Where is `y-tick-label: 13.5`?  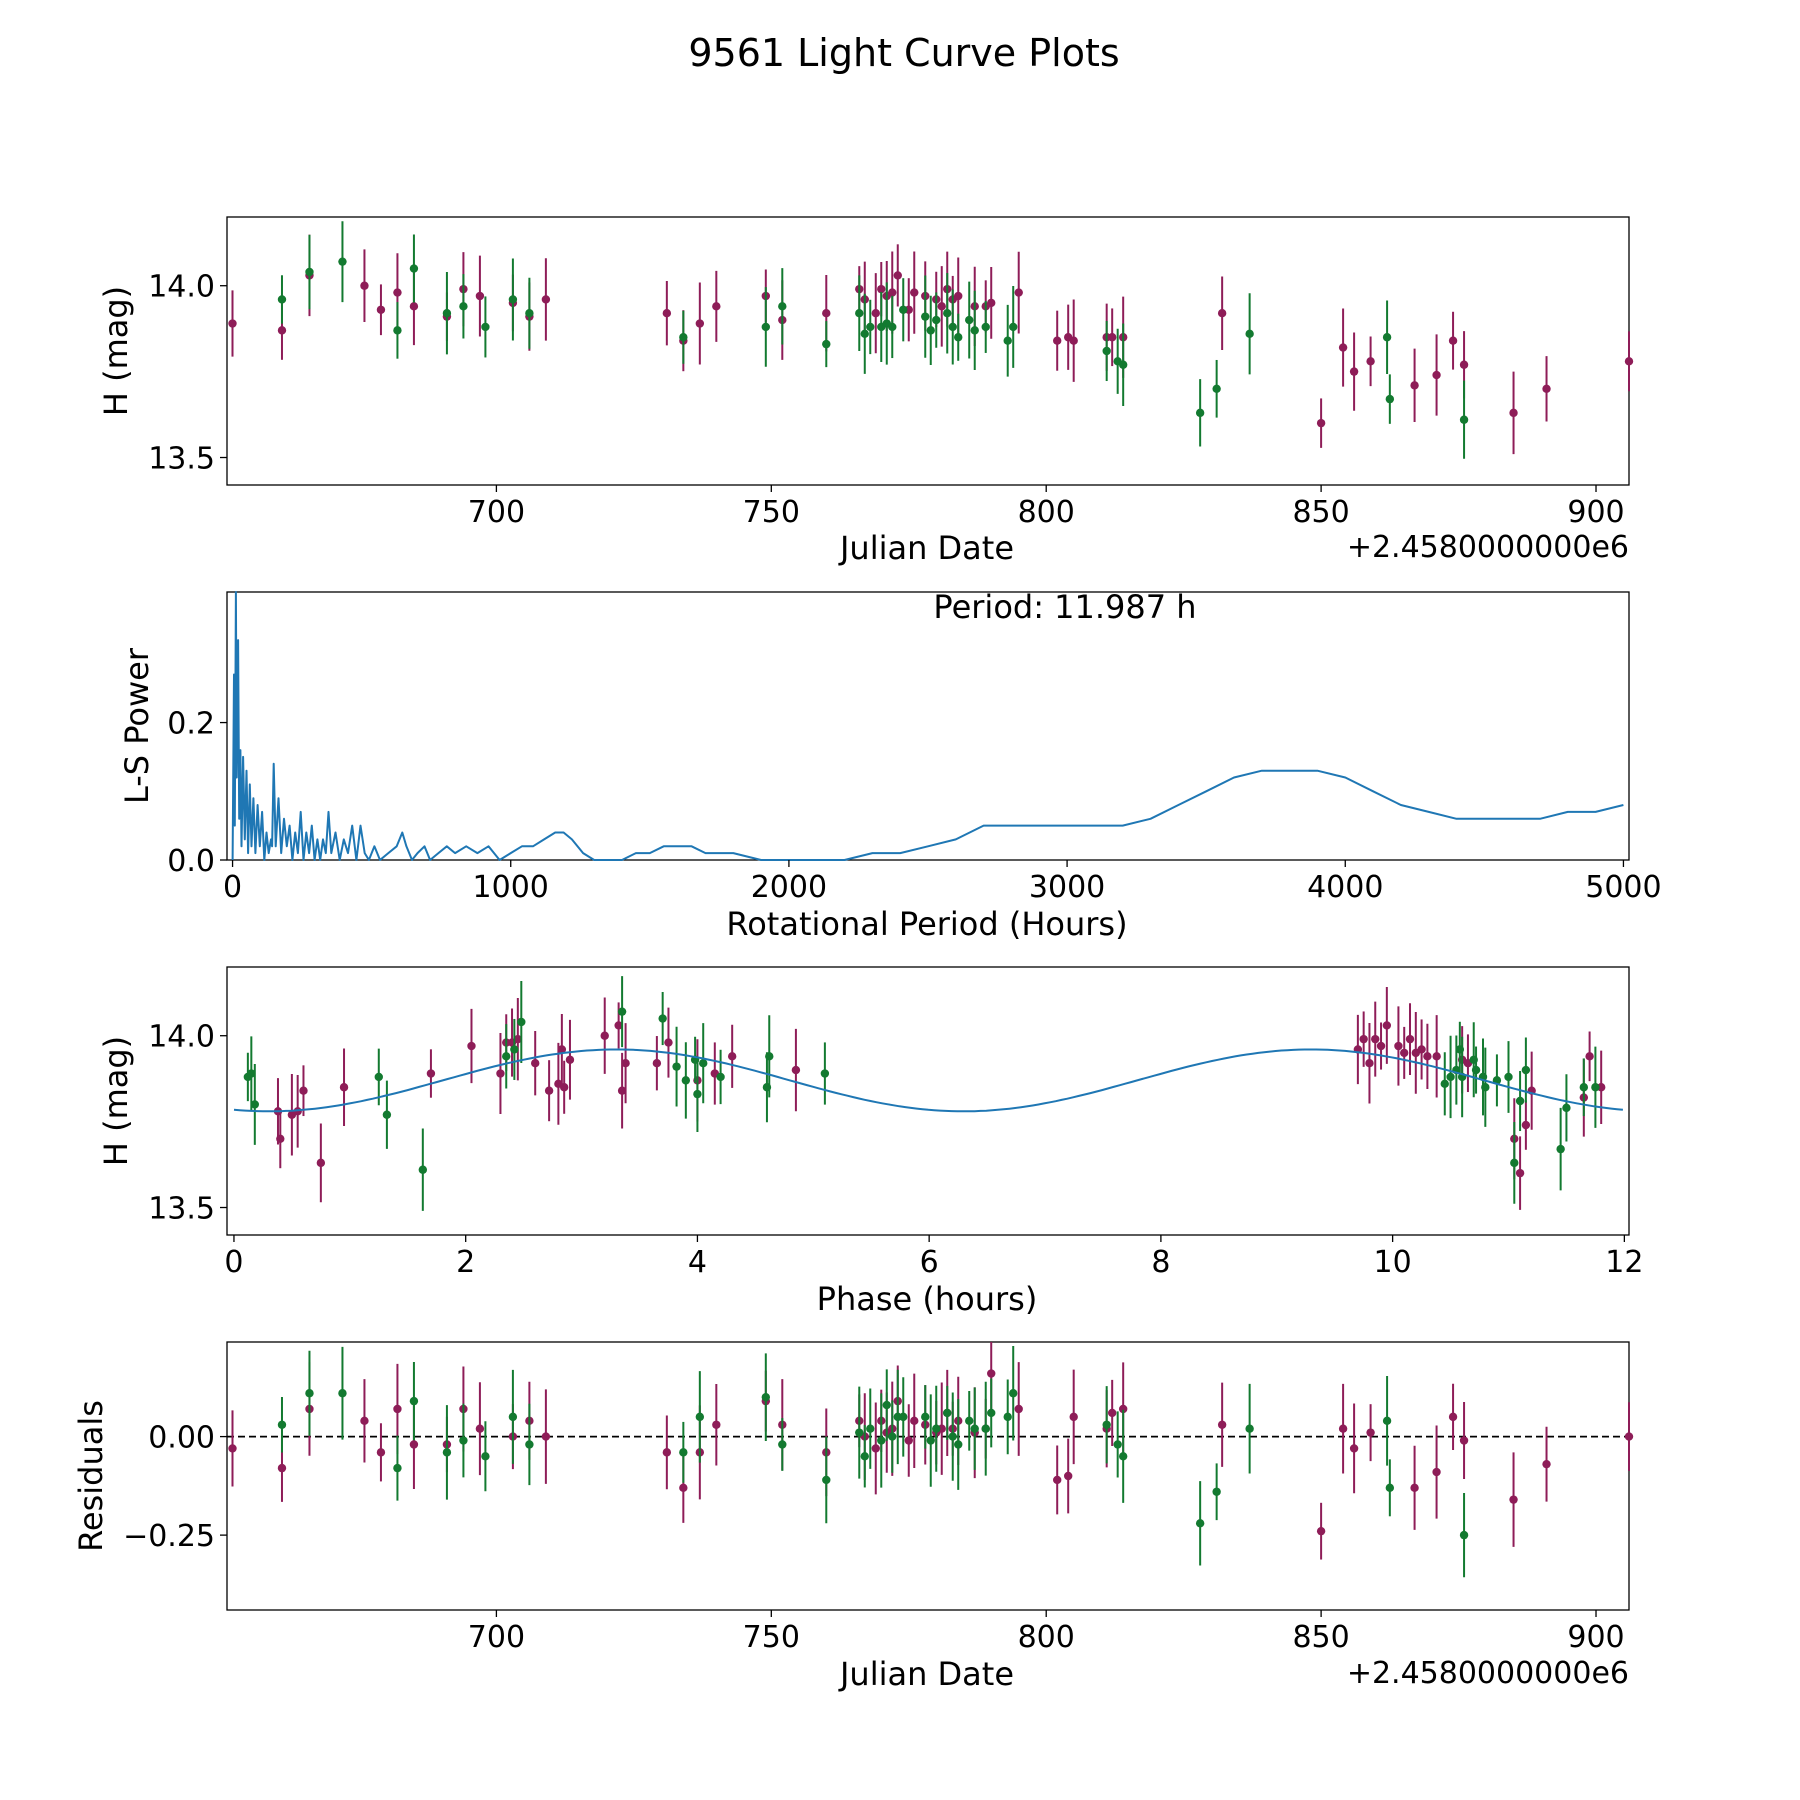
y-tick-label: 13.5 is located at coordinates (181, 459).